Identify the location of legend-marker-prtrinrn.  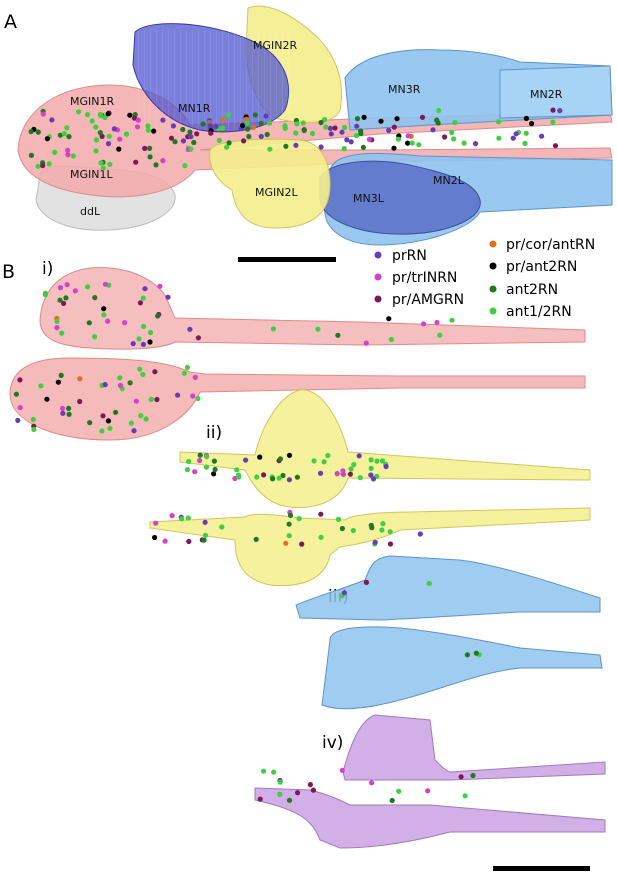
(378, 277).